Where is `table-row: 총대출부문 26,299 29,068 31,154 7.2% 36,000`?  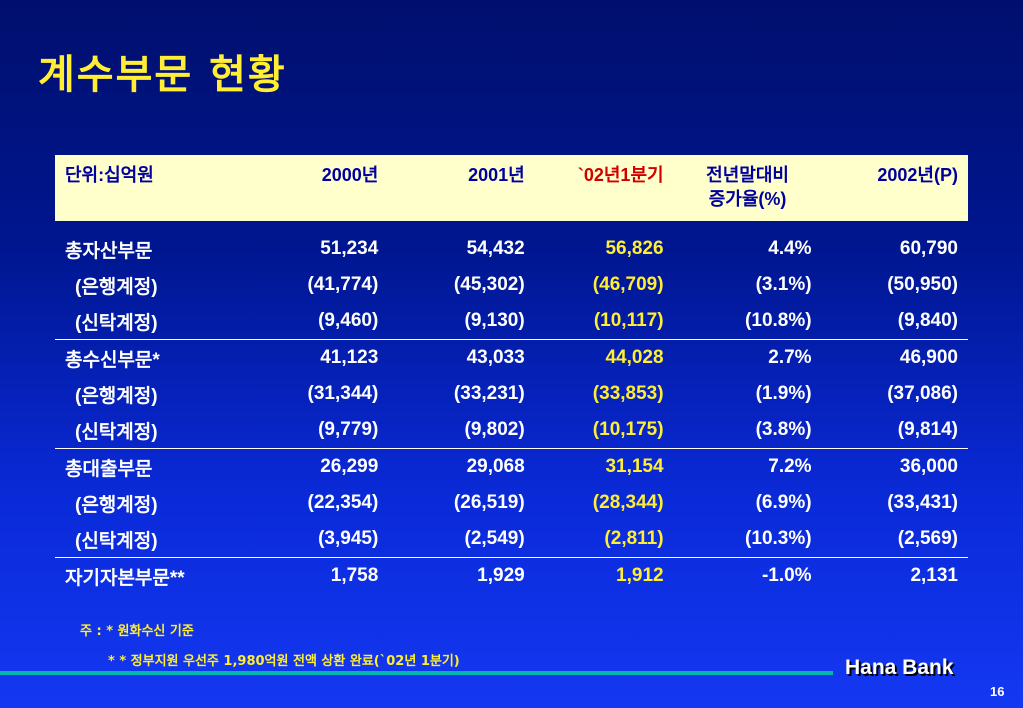
table-row: 총대출부문 26,299 29,068 31,154 7.2% 36,000 is located at coordinates (511, 466).